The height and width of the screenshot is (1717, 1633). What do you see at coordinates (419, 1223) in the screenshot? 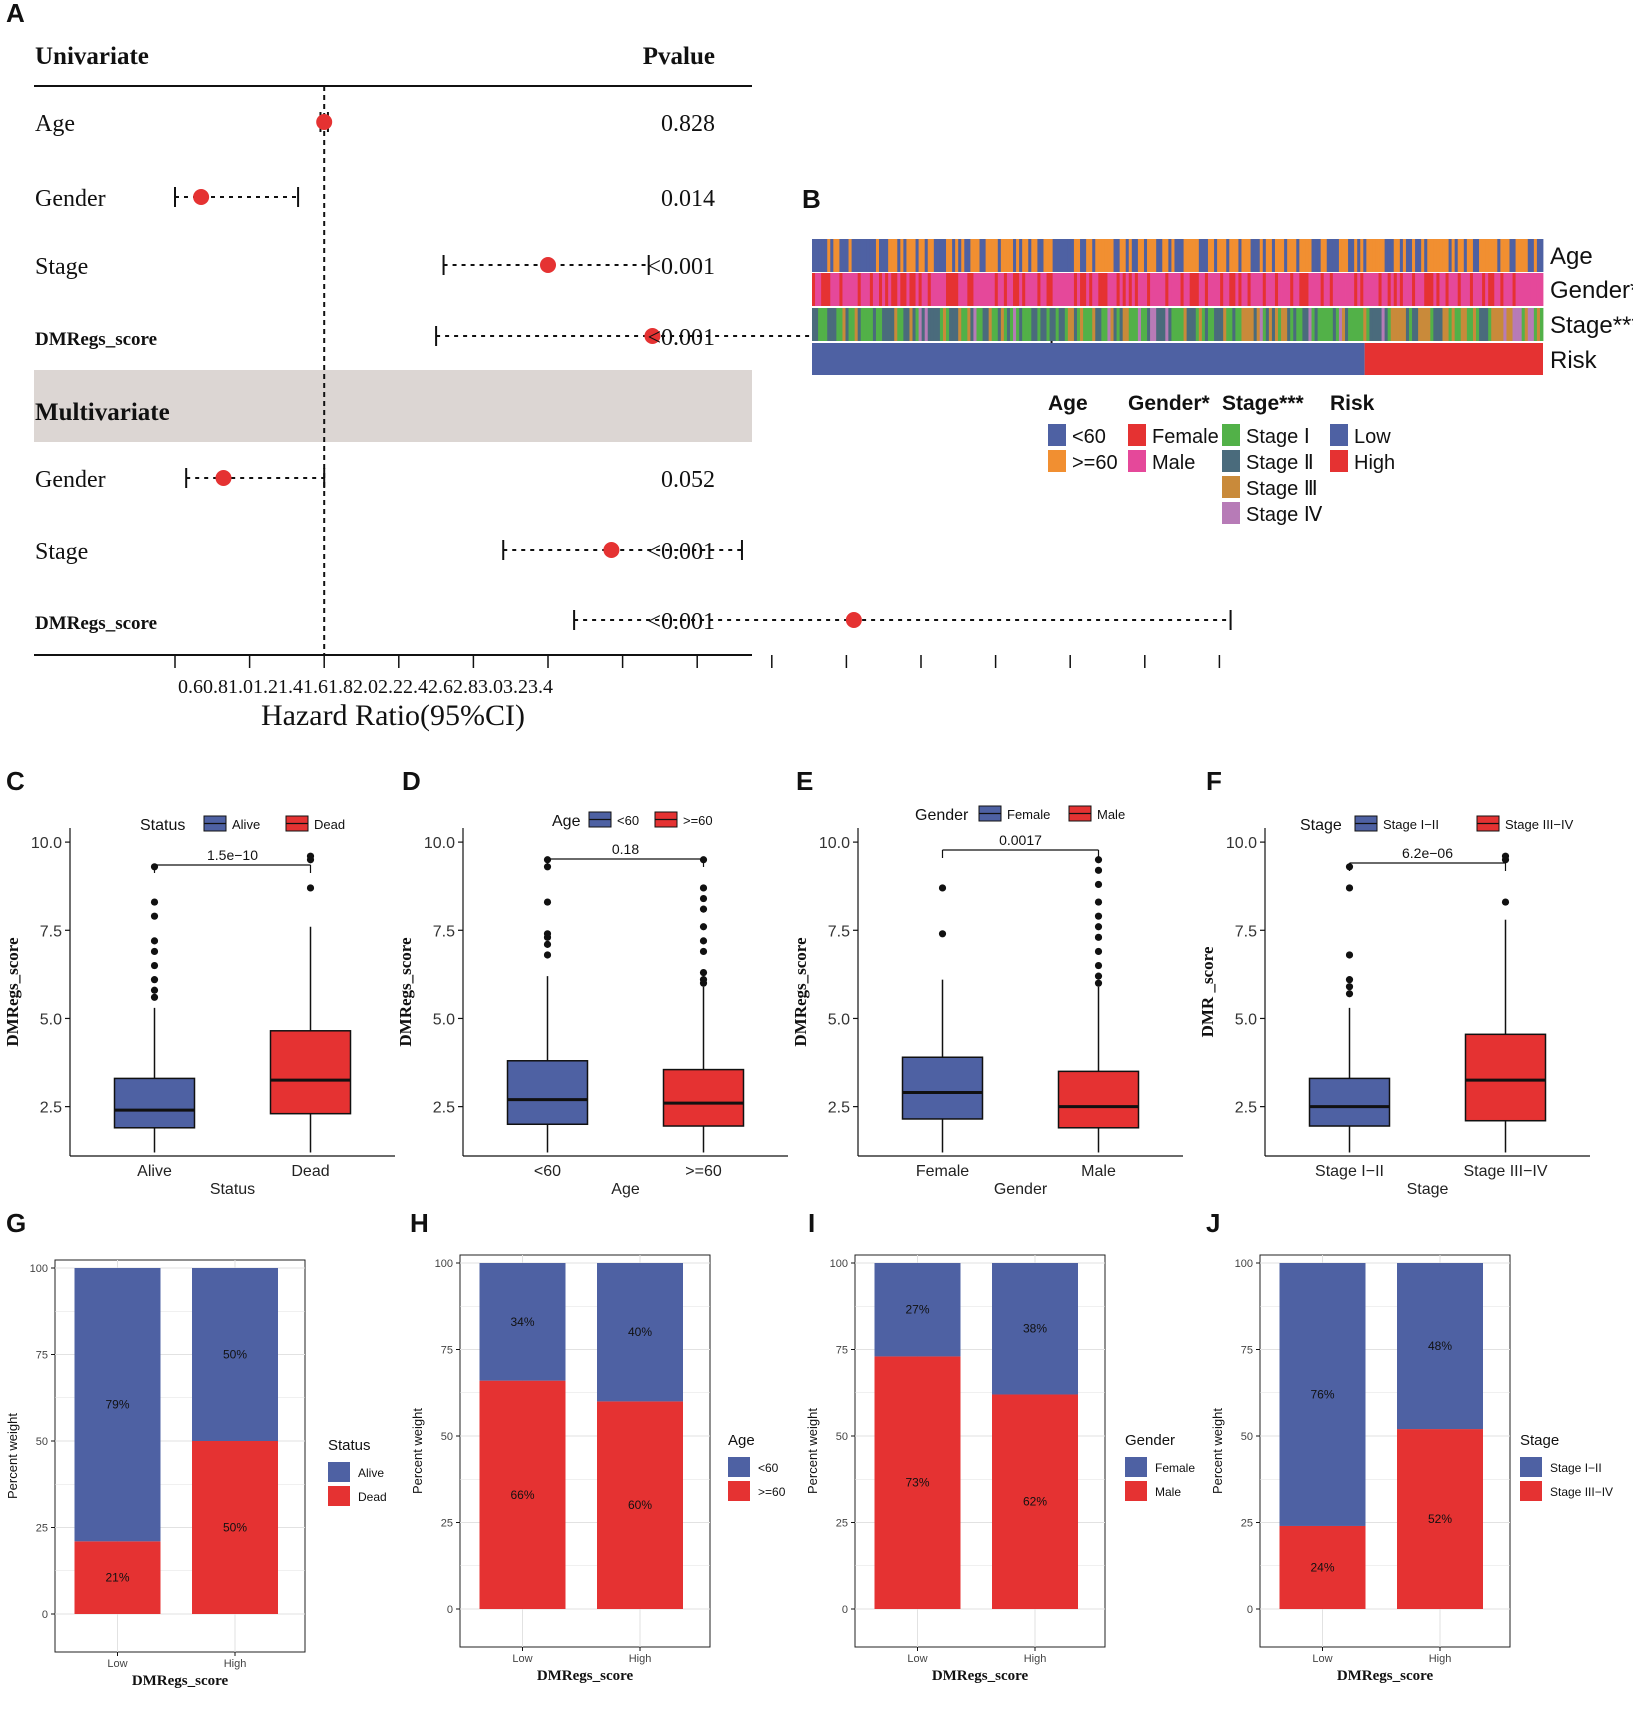
I see `panel-label-h: H` at bounding box center [419, 1223].